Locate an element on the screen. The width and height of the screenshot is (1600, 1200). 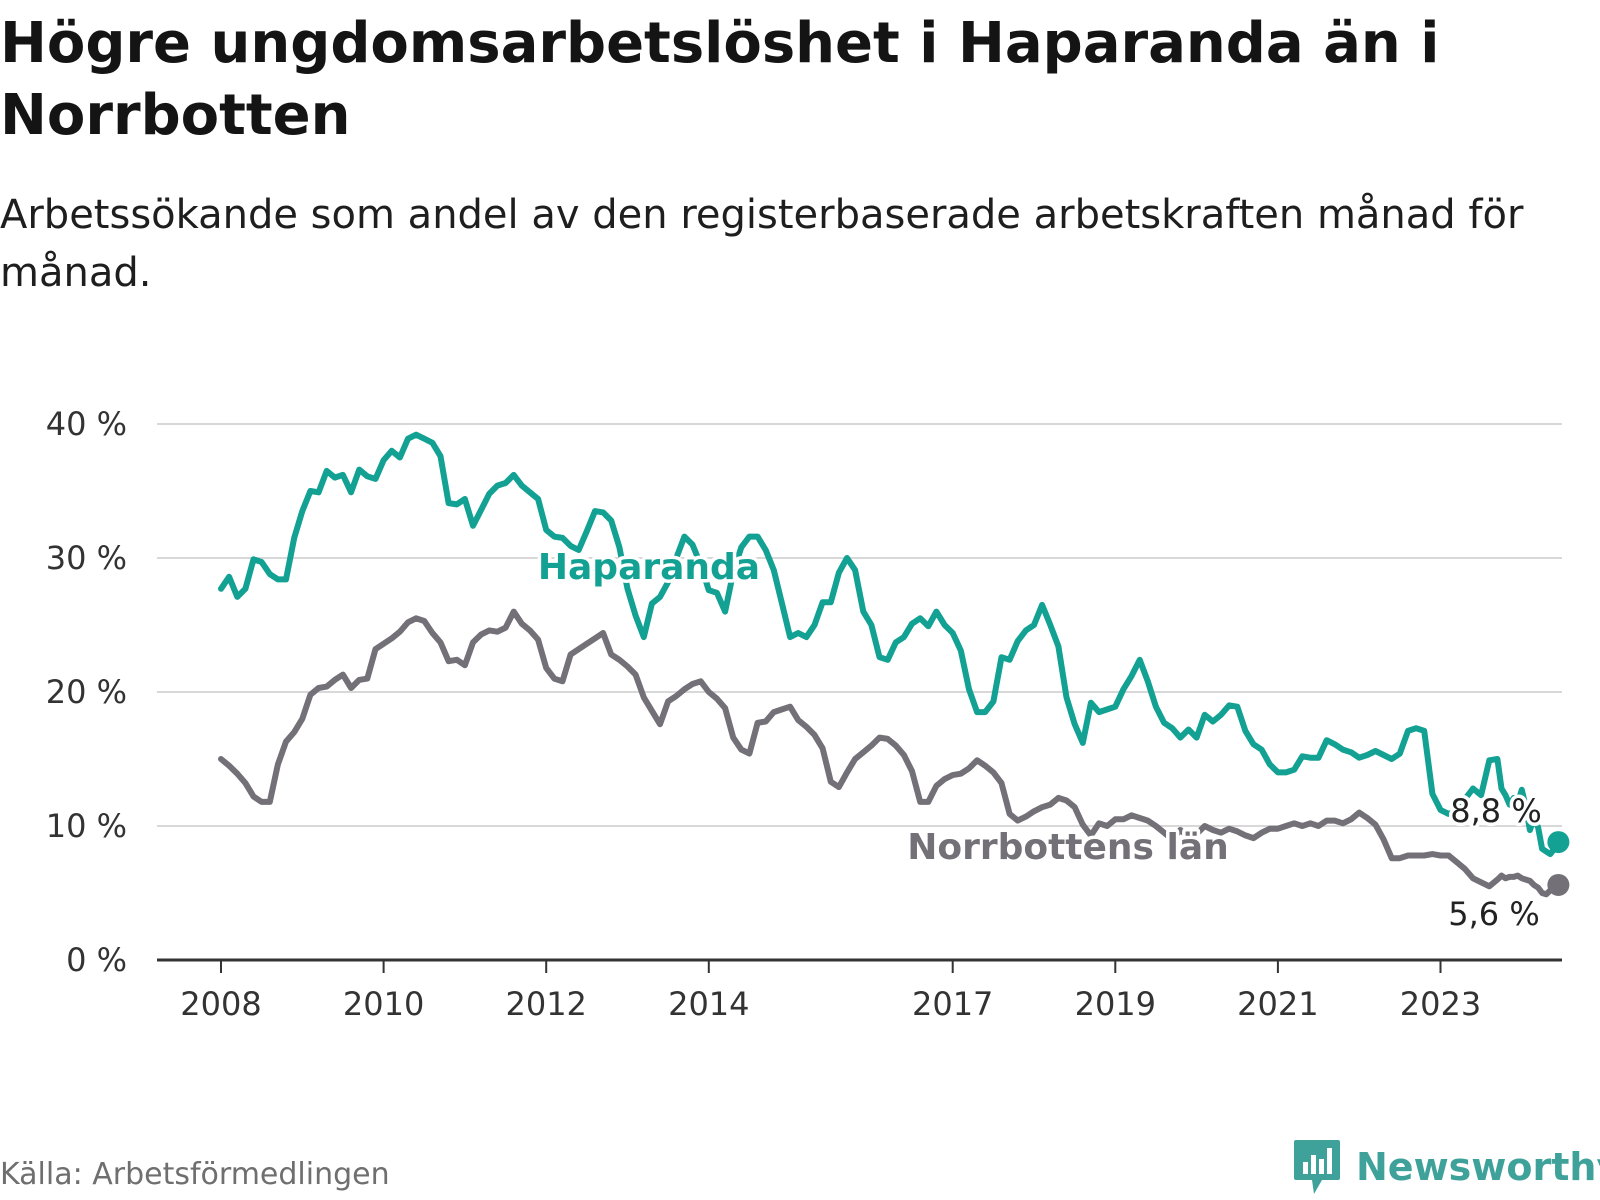
x-tick-label: 2017 is located at coordinates (952, 1004).